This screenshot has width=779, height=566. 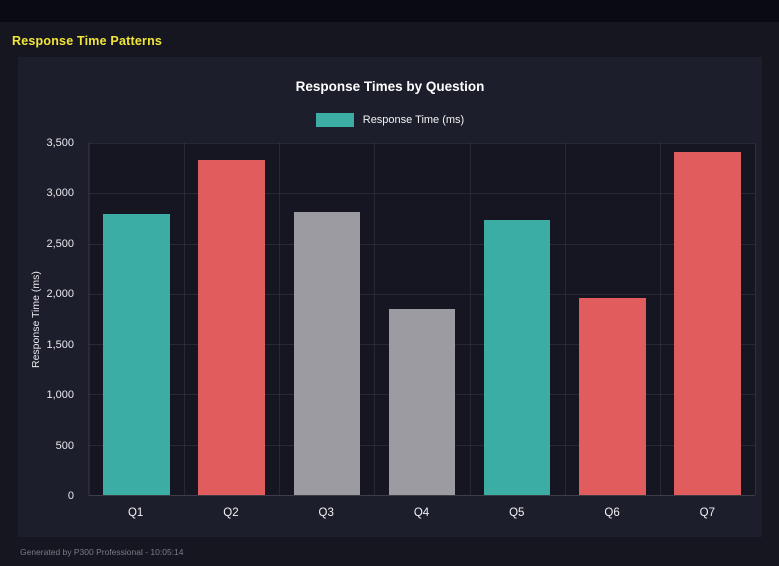 What do you see at coordinates (49, 319) in the screenshot?
I see `y-axis-ticks: 0 500 1,000 1,500 2,000 2,500 3,000 3,500` at bounding box center [49, 319].